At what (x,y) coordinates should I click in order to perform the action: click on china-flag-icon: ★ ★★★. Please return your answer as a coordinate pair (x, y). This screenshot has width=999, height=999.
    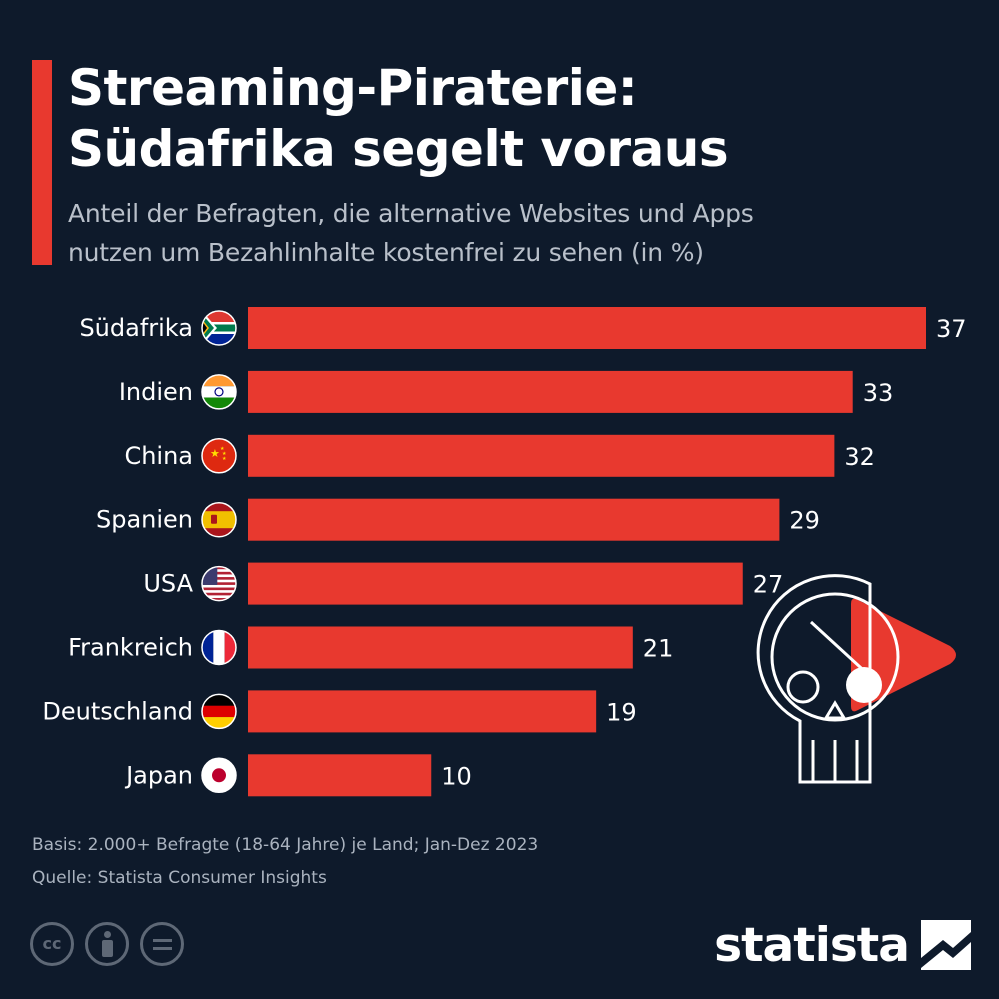
    Looking at the image, I should click on (219, 456).